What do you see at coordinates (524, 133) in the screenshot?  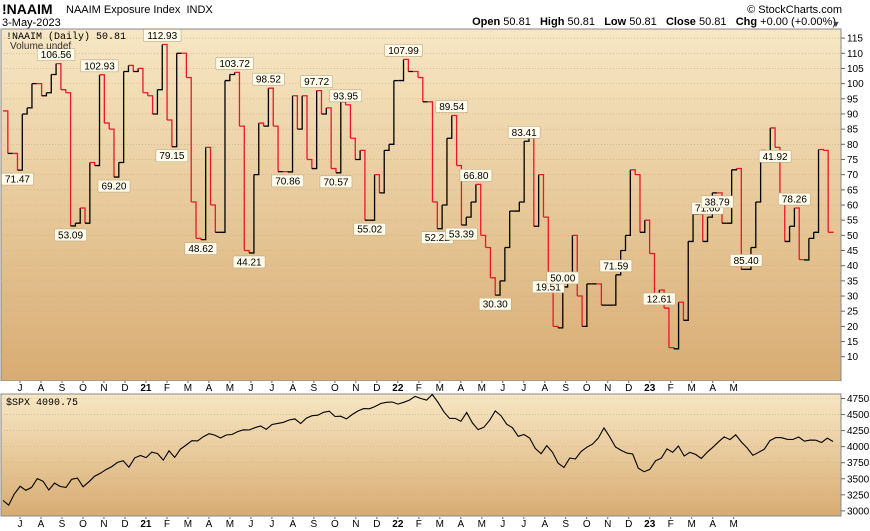 I see `naaim-data-label: 83.41` at bounding box center [524, 133].